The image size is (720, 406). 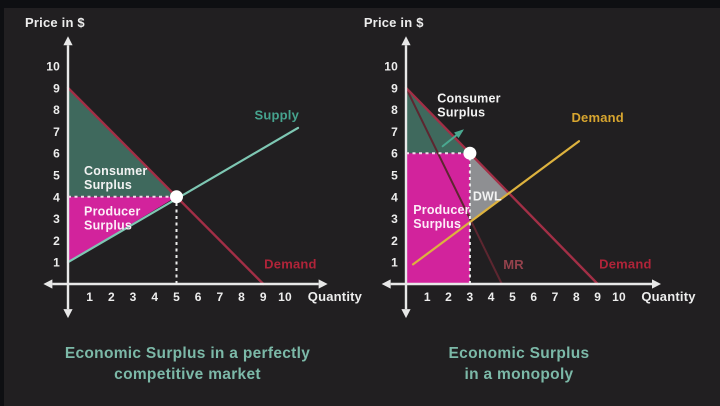 What do you see at coordinates (2, 203) in the screenshot?
I see `letterbox-left` at bounding box center [2, 203].